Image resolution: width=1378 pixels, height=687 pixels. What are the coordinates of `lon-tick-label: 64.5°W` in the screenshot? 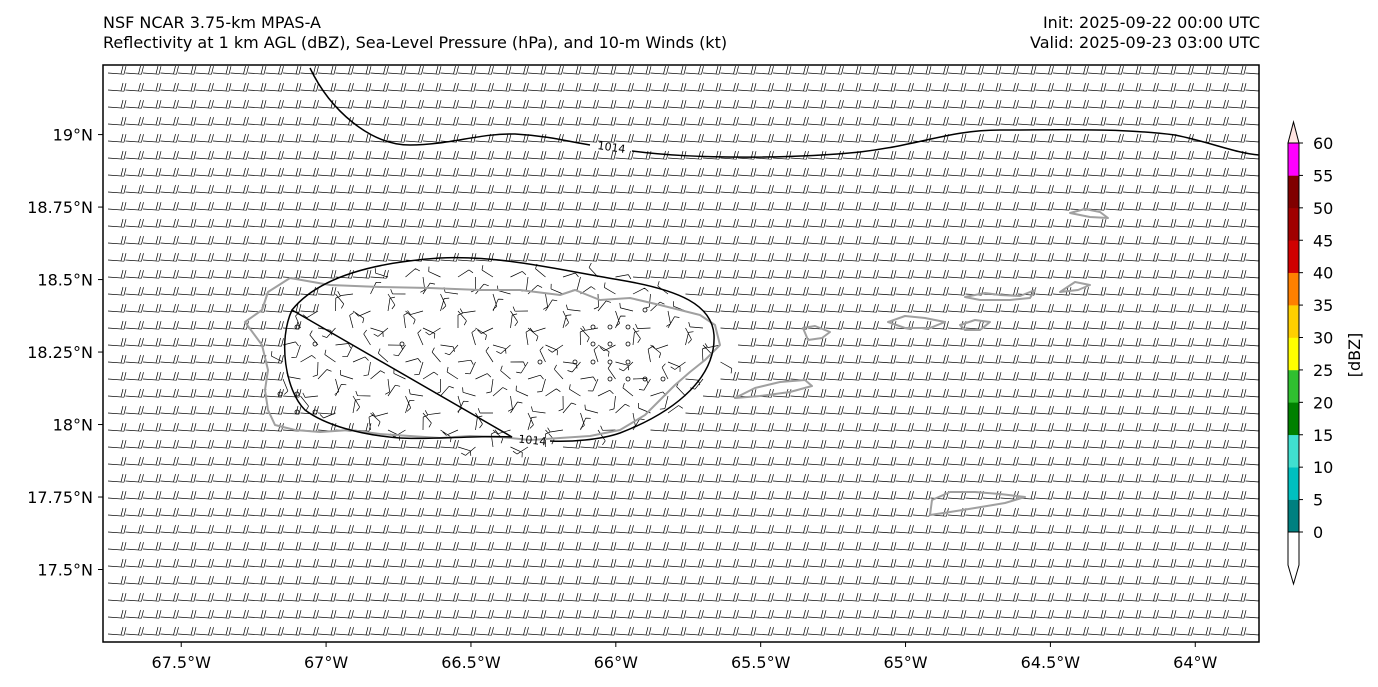 It's located at (1051, 662).